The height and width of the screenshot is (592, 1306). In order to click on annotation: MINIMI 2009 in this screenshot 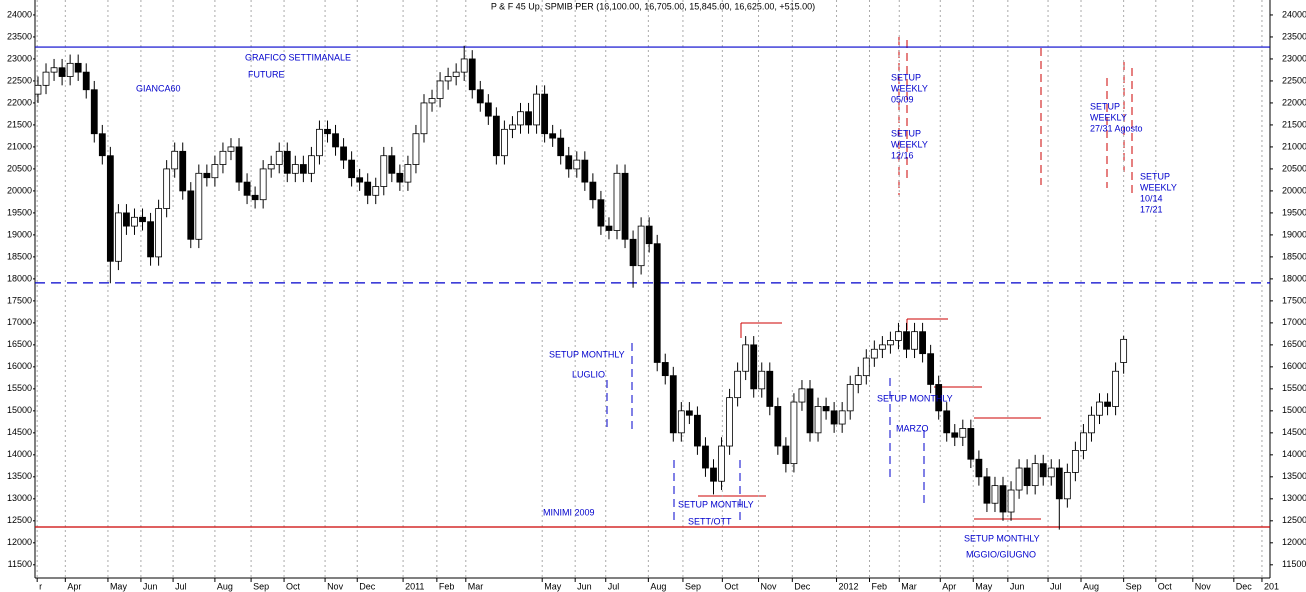, I will do `click(569, 512)`.